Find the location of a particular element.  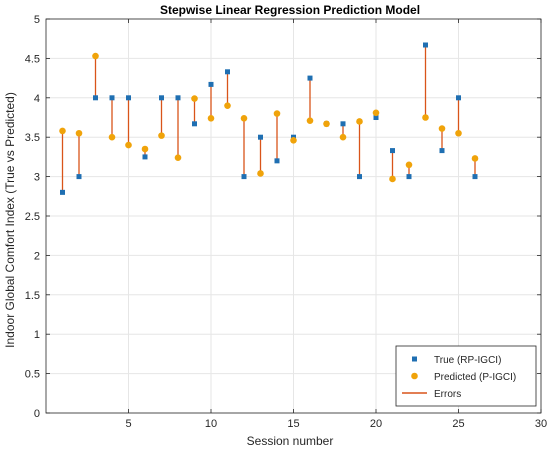

y-tick-label: 1 is located at coordinates (37, 335).